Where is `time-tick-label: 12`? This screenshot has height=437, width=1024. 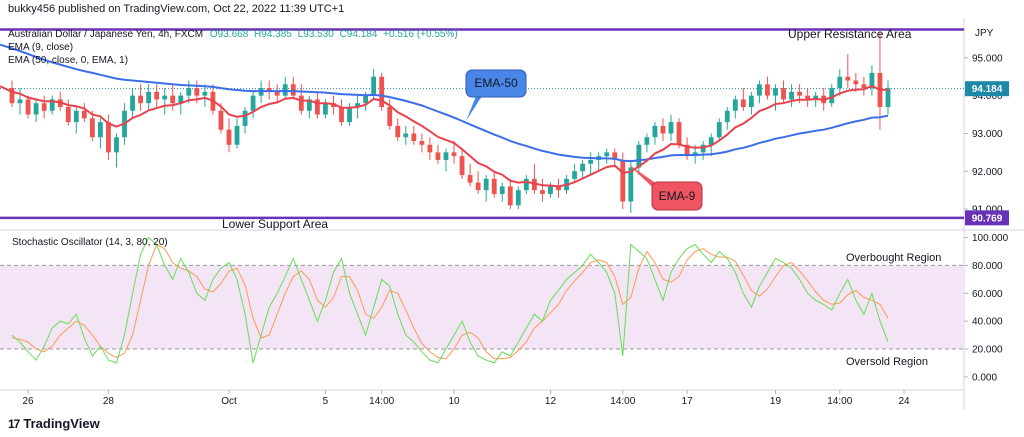
time-tick-label: 12 is located at coordinates (551, 401).